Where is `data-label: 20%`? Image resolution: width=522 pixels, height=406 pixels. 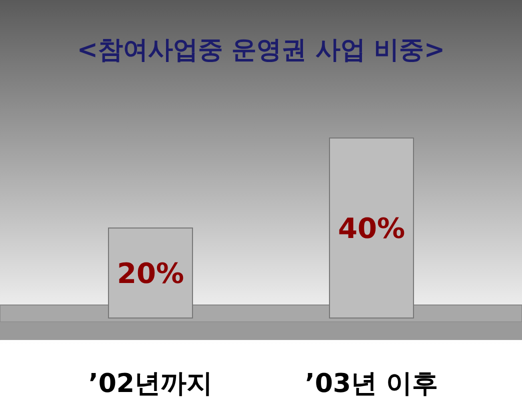
data-label: 20% is located at coordinates (150, 273).